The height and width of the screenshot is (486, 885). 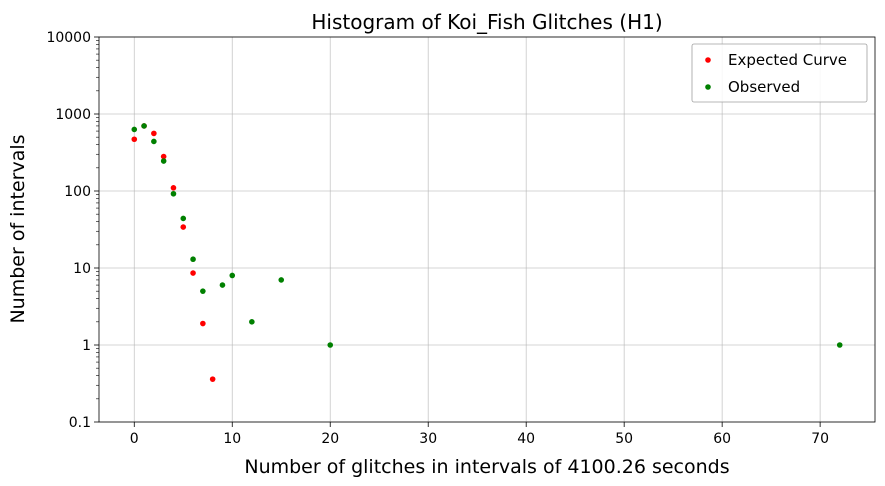 I want to click on y-axis-title: Number of intervals, so click(x=18, y=228).